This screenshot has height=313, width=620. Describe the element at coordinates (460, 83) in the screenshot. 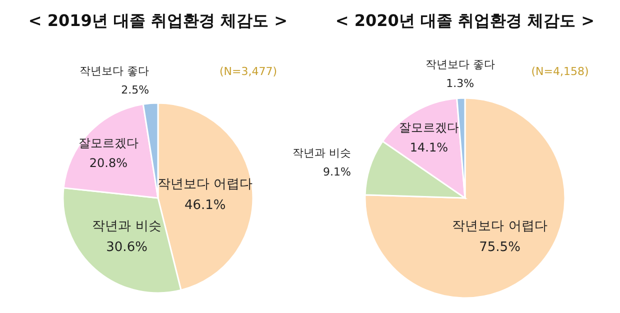

I see `data-label: 1.3%` at that location.